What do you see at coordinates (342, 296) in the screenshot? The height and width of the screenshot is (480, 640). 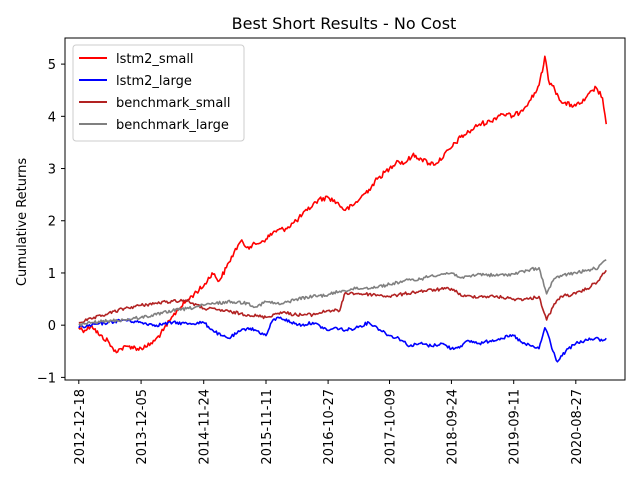 I see `series-line-benchmark-small` at bounding box center [342, 296].